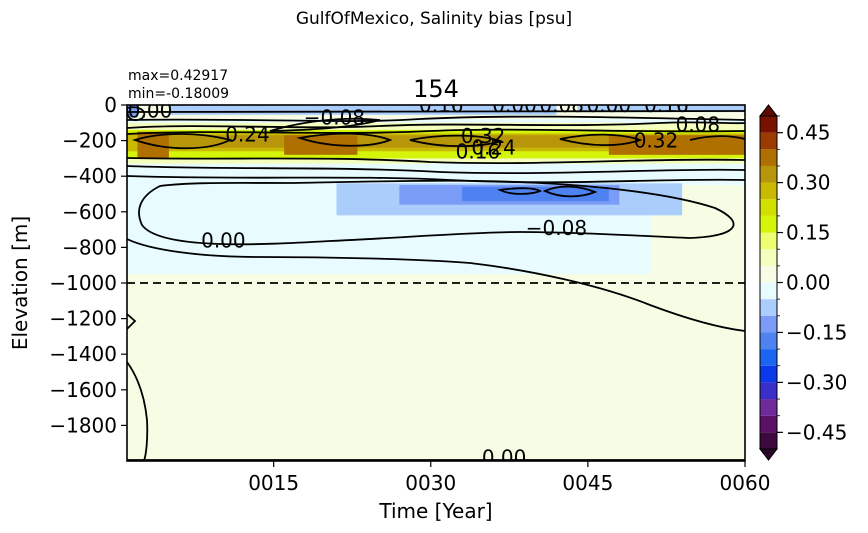 The width and height of the screenshot is (868, 533). I want to click on colorbar-tick-label: −0.15, so click(816, 332).